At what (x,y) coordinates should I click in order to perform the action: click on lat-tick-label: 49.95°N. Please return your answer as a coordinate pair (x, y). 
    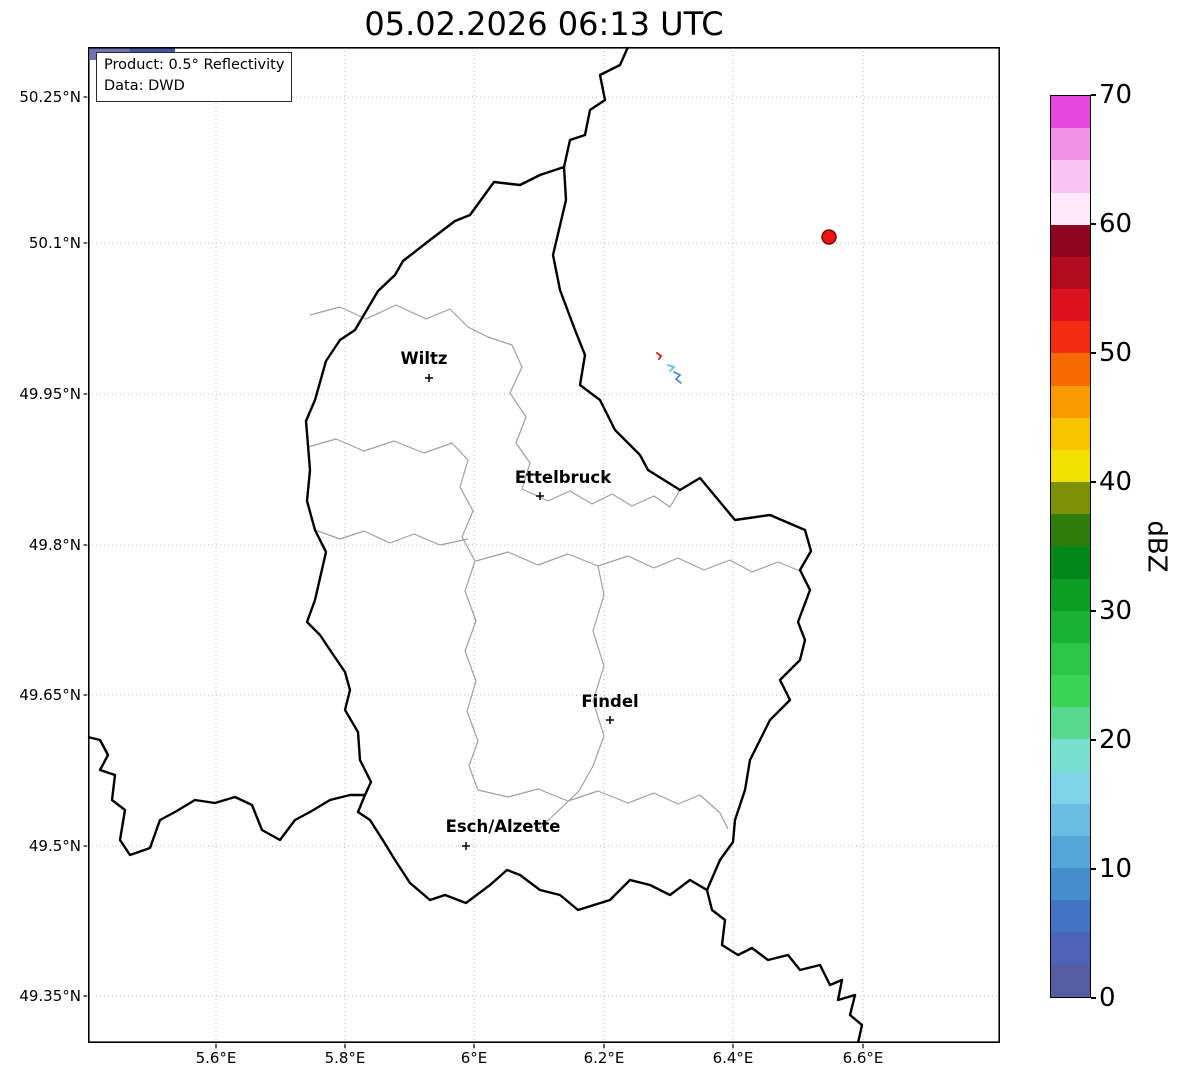
    Looking at the image, I should click on (50, 394).